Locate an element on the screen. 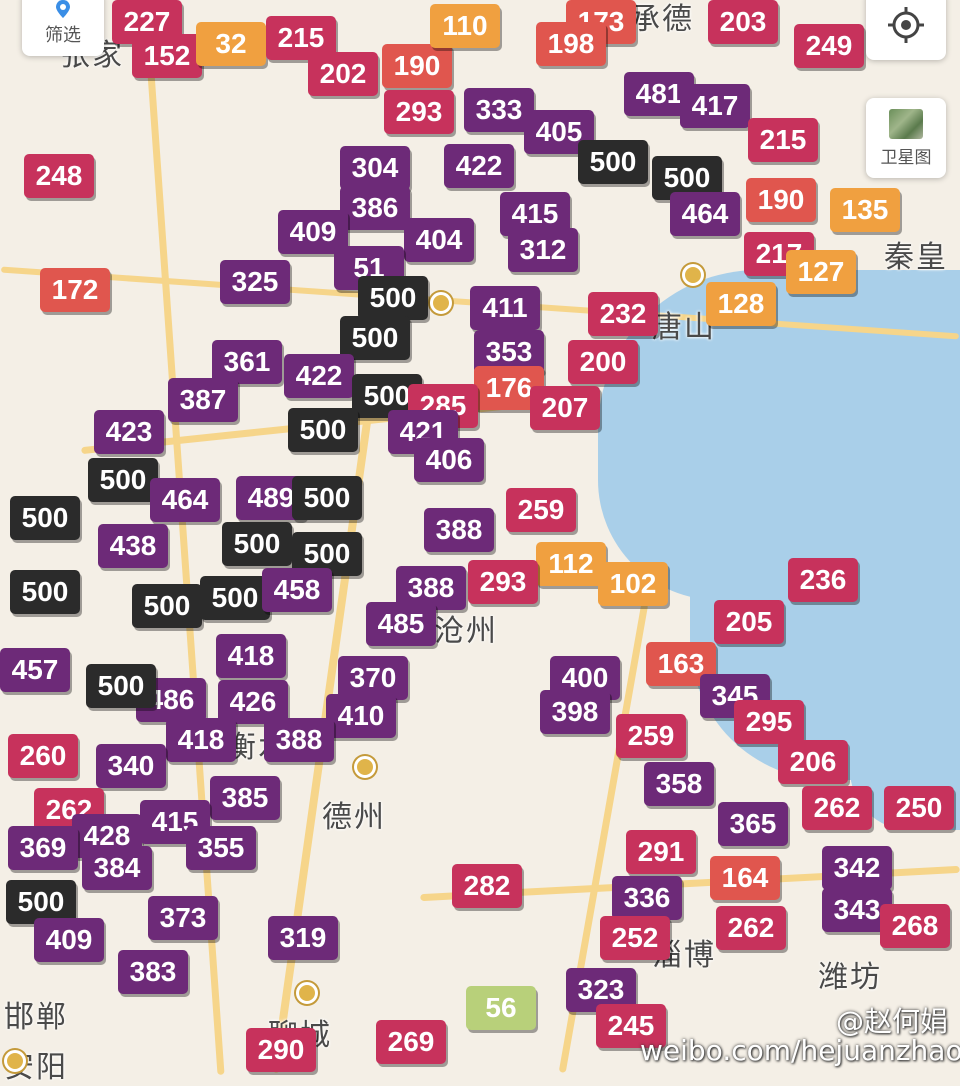 Image resolution: width=960 pixels, height=1086 pixels. locate-button is located at coordinates (906, 30).